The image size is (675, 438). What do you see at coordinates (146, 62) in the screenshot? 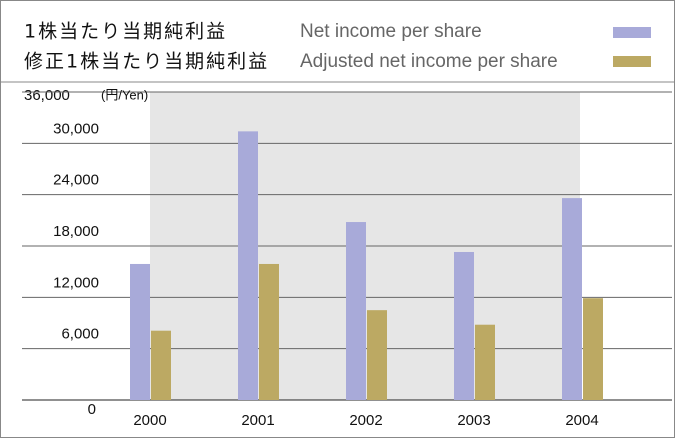
I see `legend-label-ja: 修正1株当たり当期純利益` at bounding box center [146, 62].